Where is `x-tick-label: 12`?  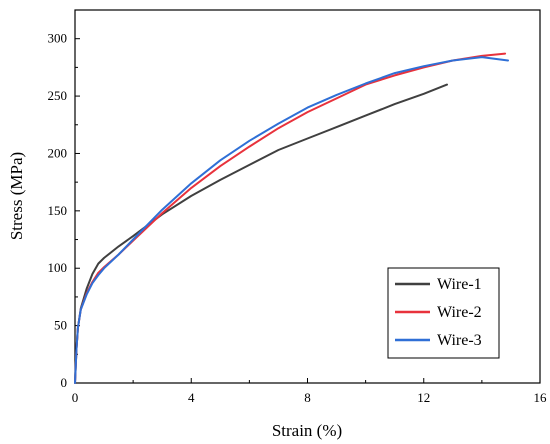 x-tick-label: 12 is located at coordinates (423, 397).